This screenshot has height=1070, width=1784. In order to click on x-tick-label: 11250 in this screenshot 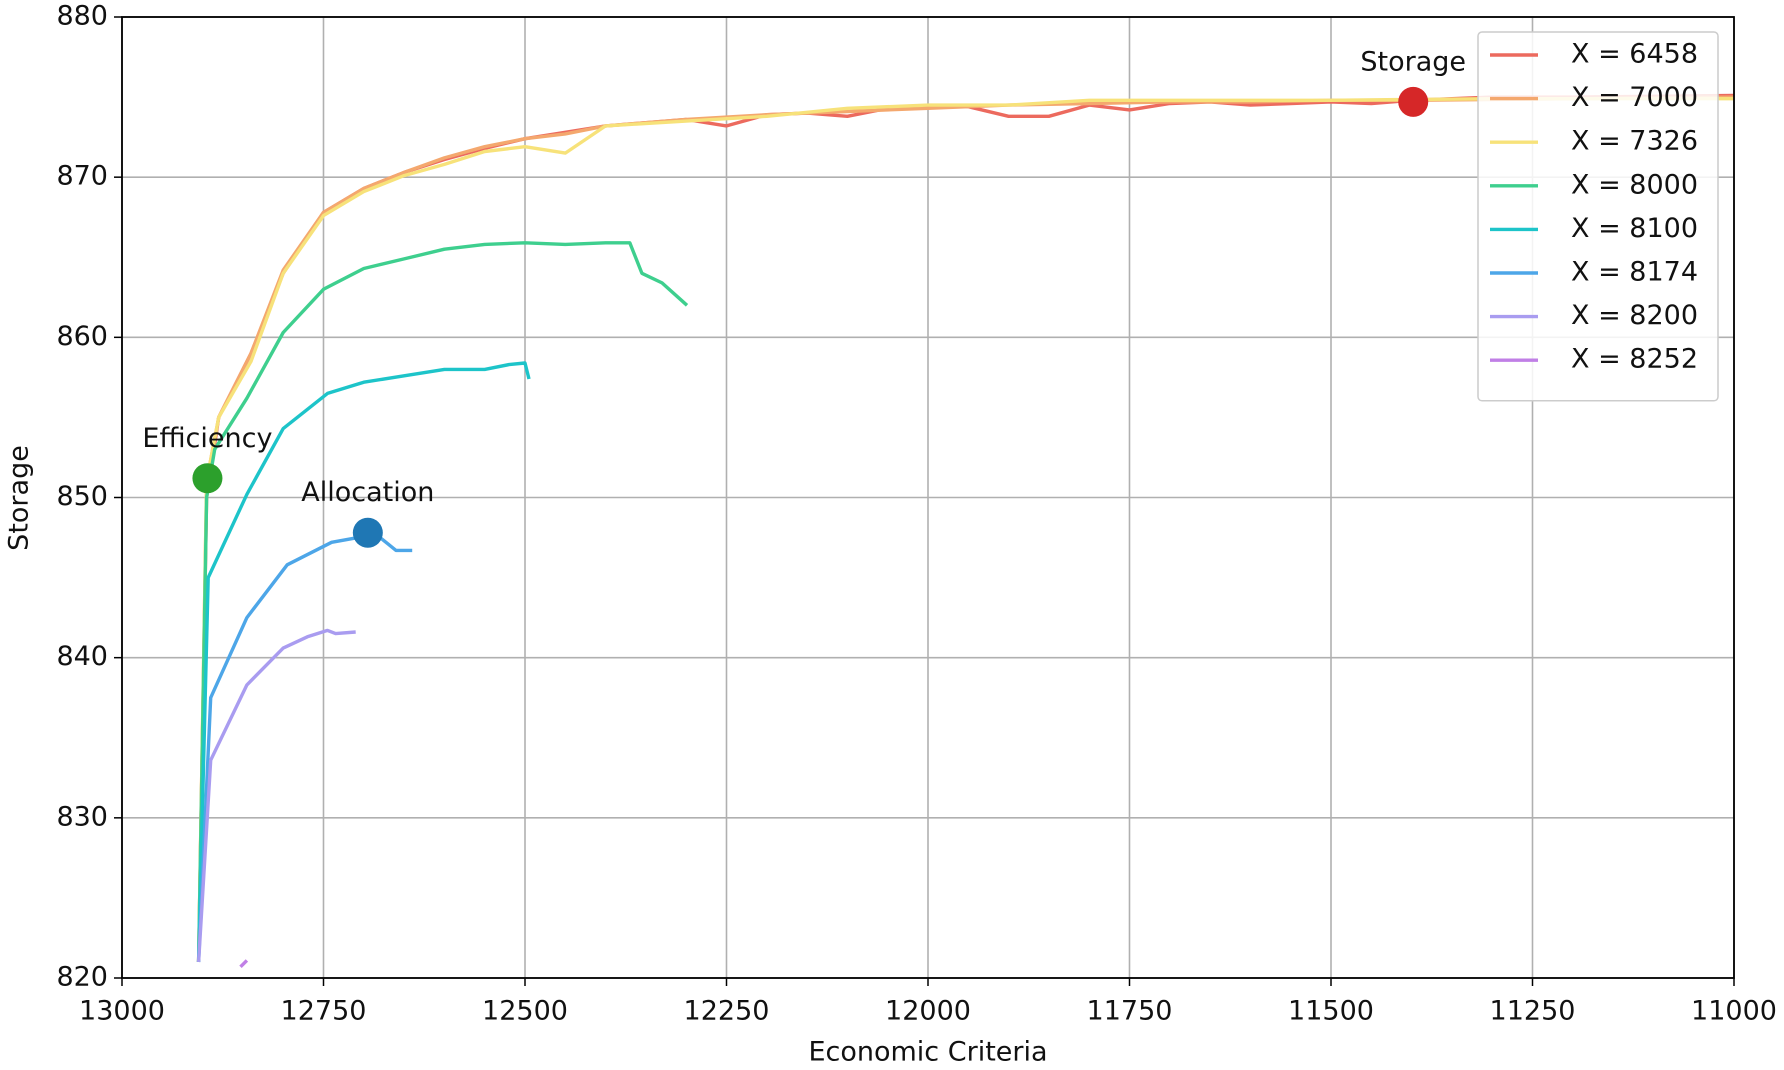, I will do `click(1533, 1011)`.